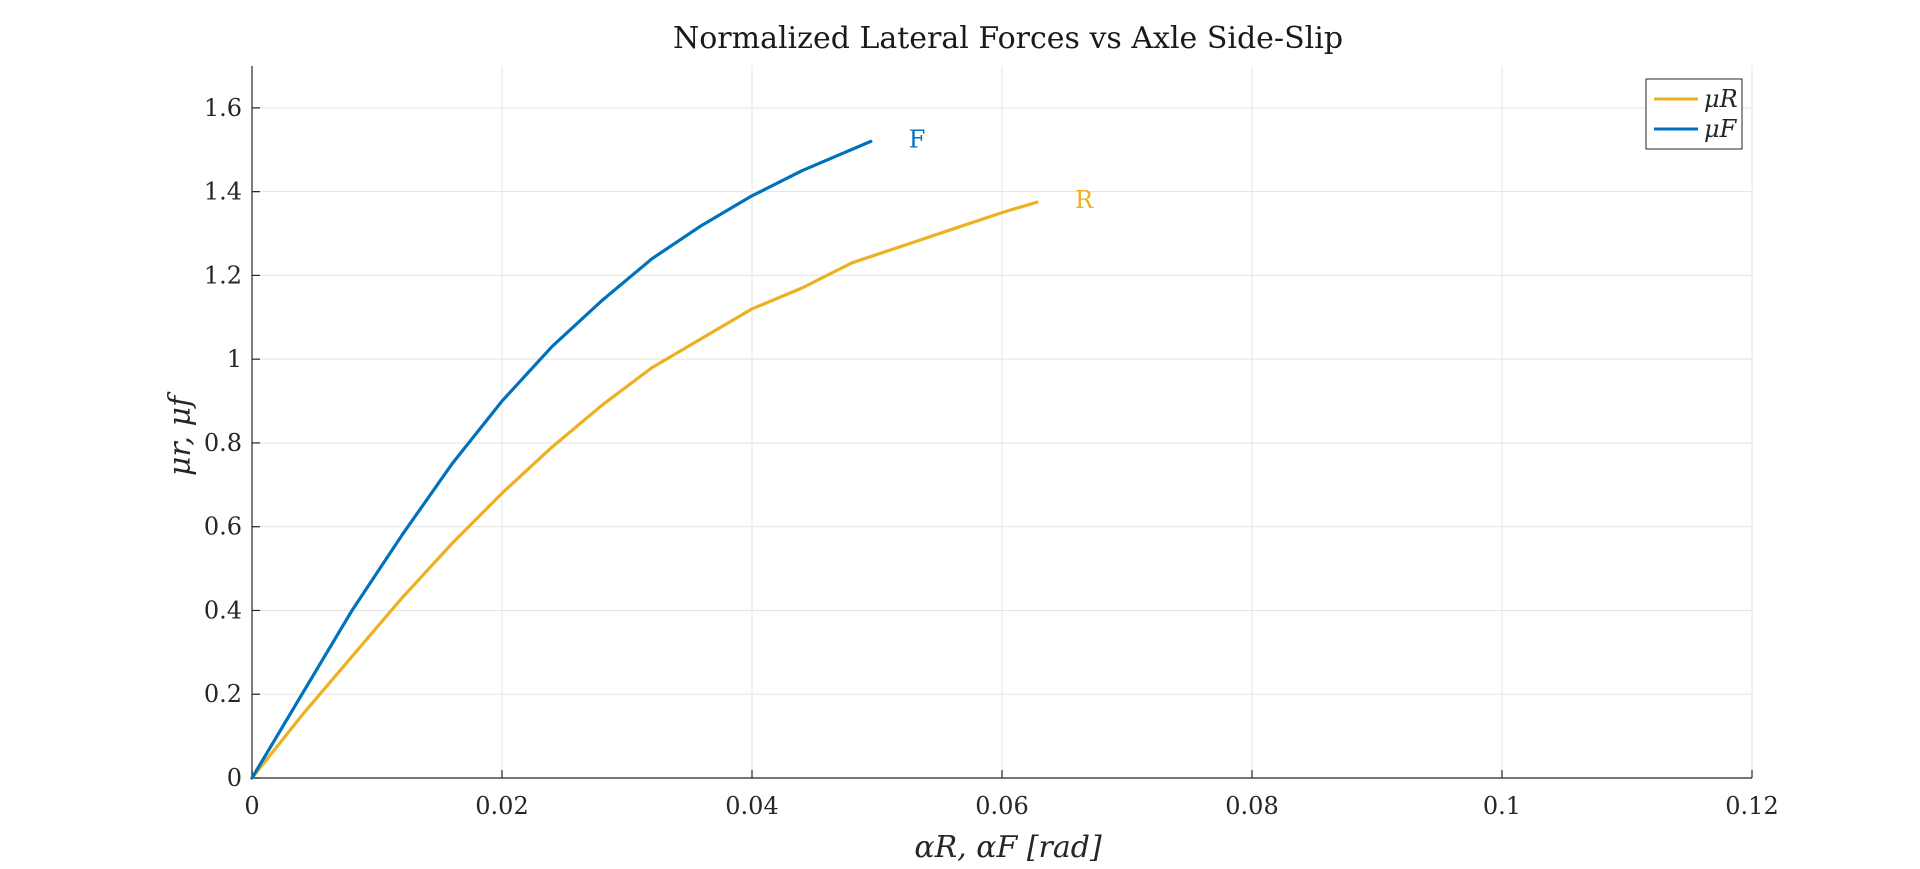 This screenshot has width=1920, height=869. I want to click on x-tick-label: 0.12, so click(1751, 806).